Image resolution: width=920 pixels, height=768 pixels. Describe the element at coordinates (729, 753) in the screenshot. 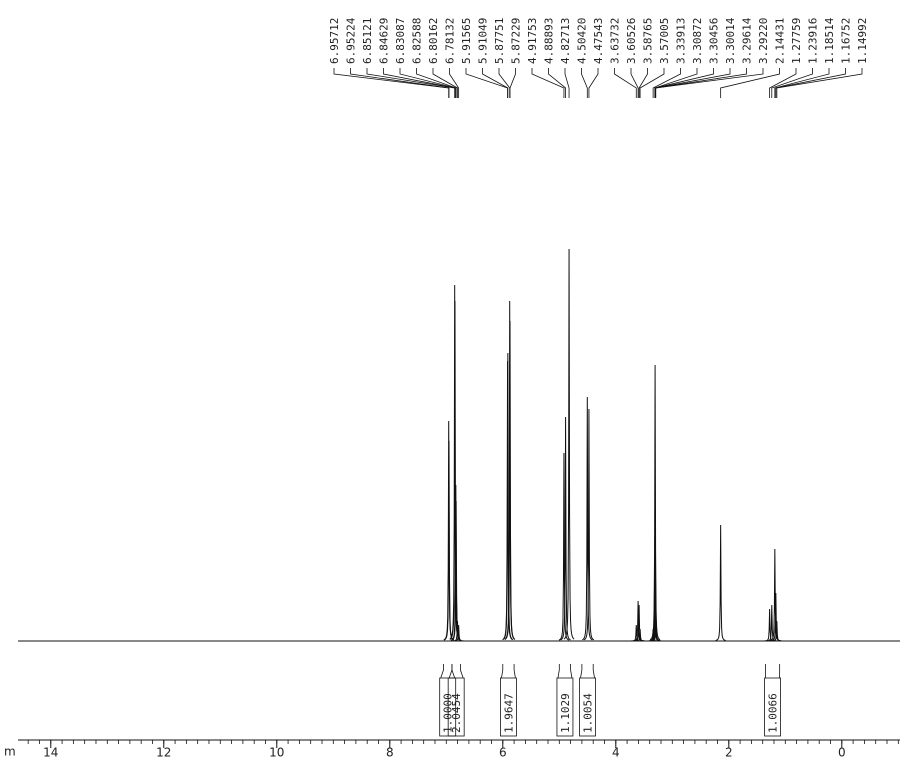

I see `x-tick-label: 2` at that location.